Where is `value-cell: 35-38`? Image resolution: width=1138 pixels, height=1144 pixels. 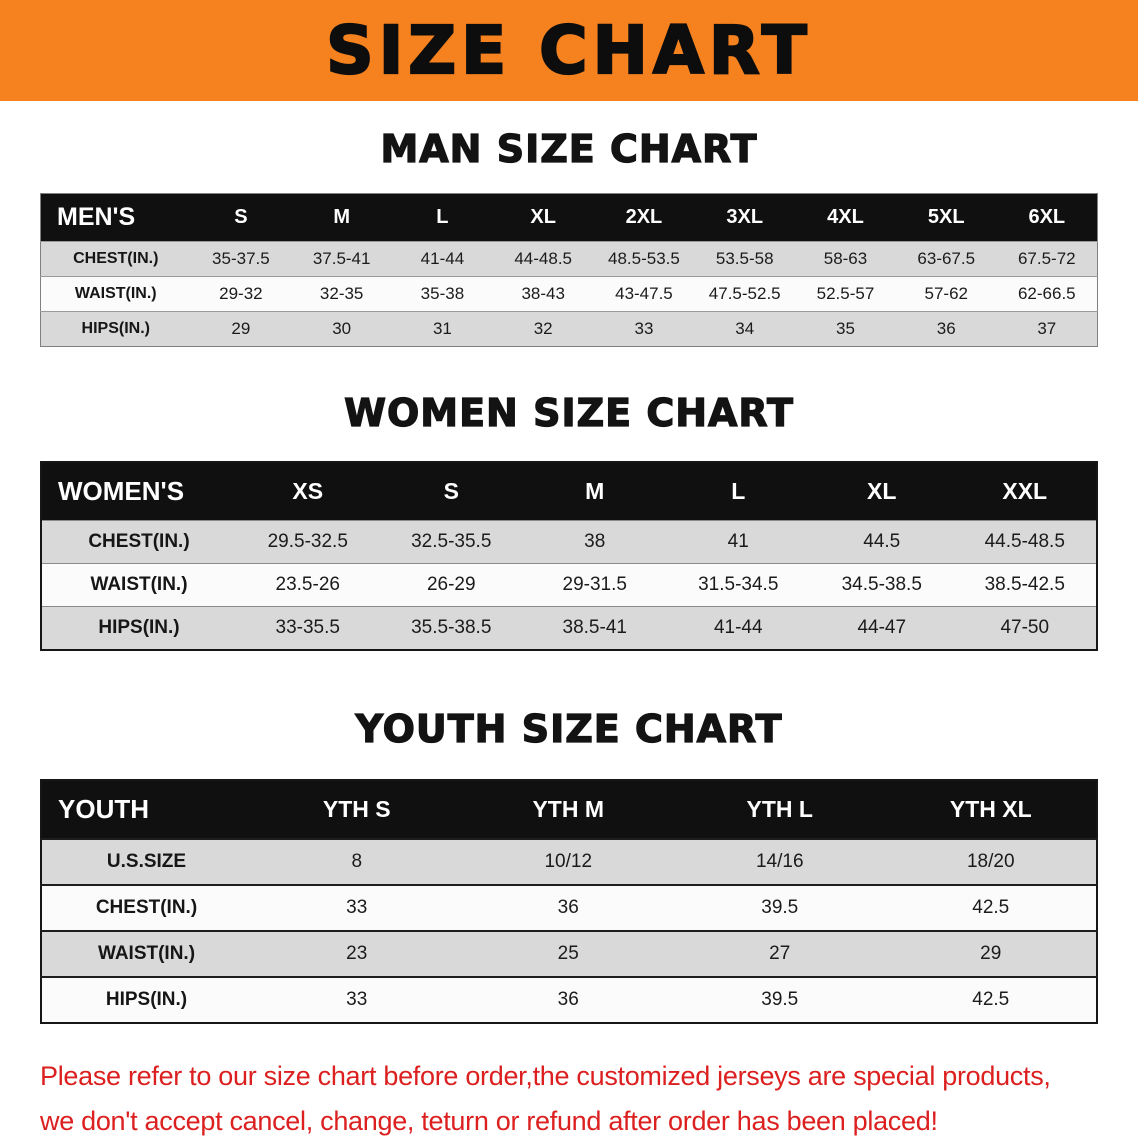 value-cell: 35-38 is located at coordinates (442, 294).